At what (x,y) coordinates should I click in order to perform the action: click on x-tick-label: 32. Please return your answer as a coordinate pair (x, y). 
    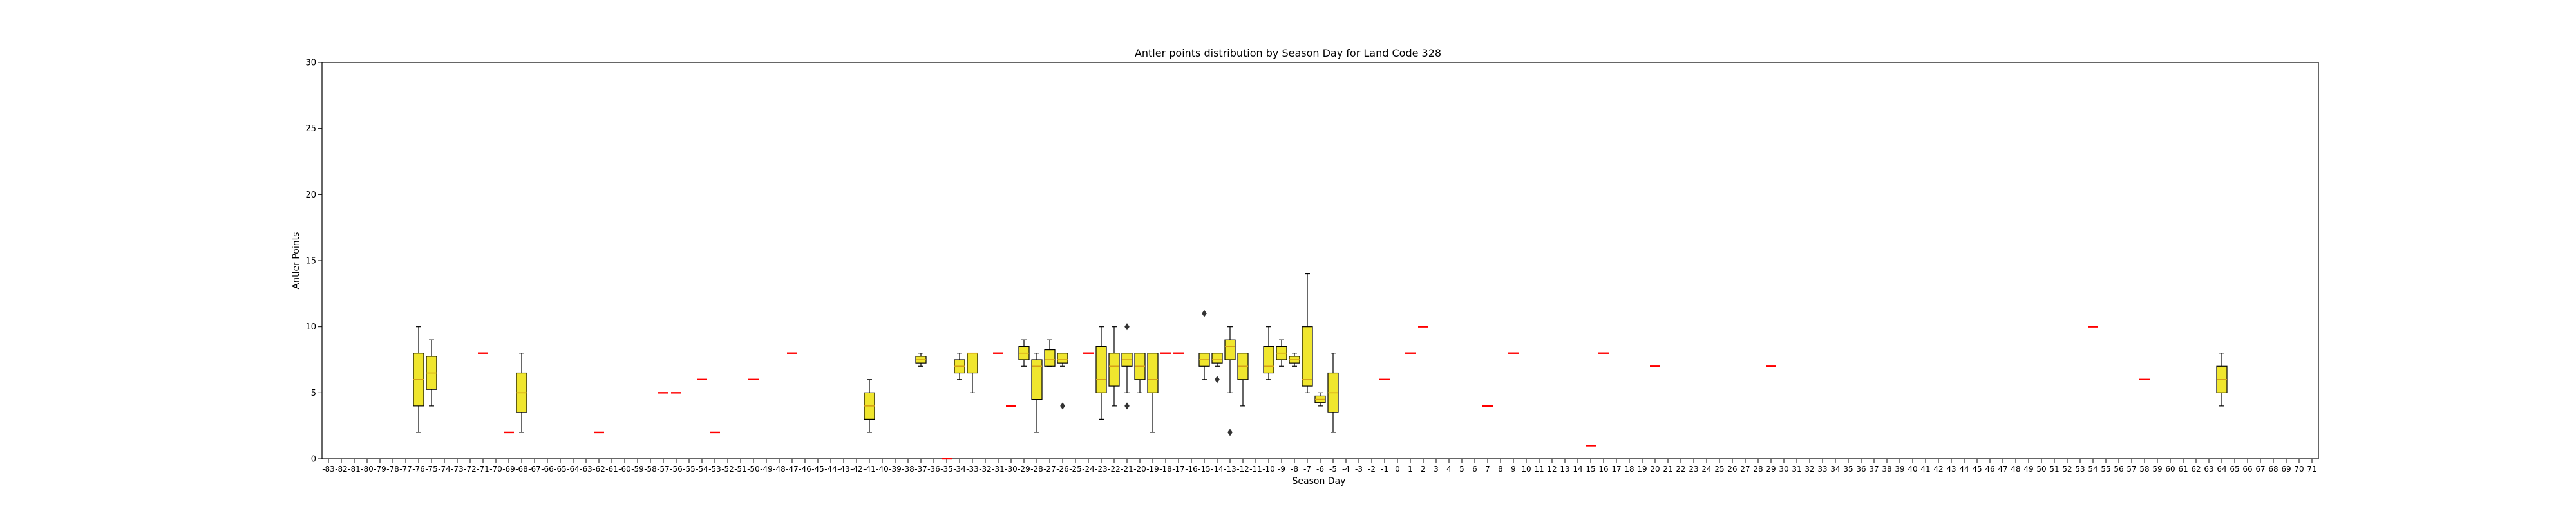
    Looking at the image, I should click on (1809, 469).